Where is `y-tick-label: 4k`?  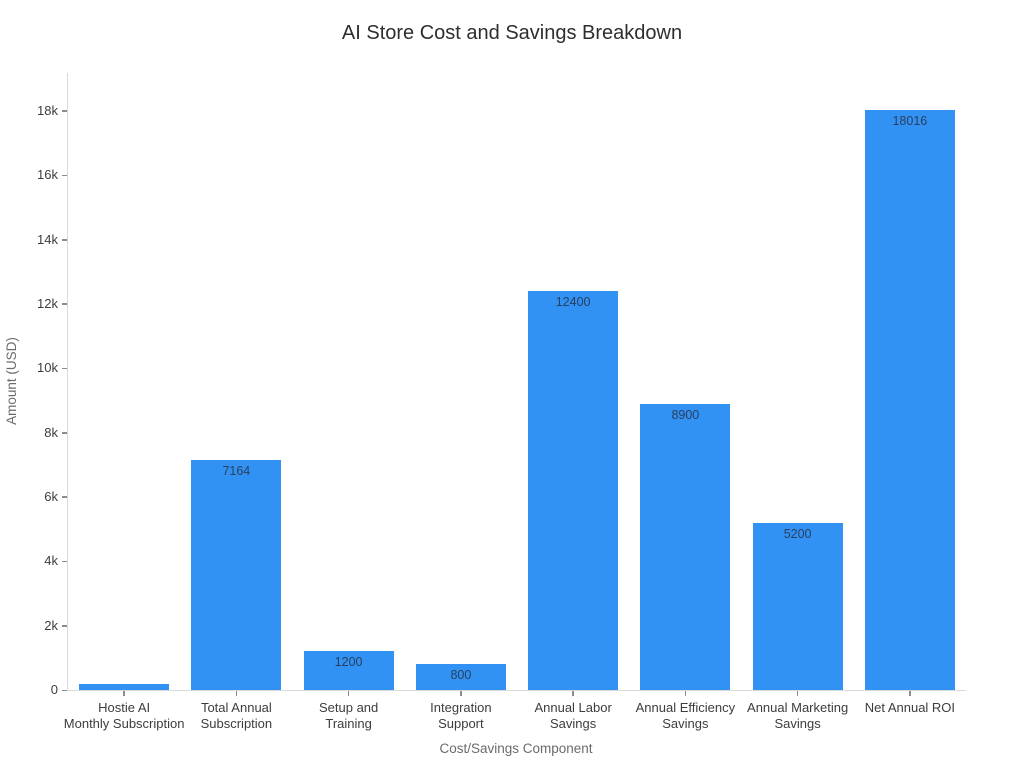 y-tick-label: 4k is located at coordinates (51, 561).